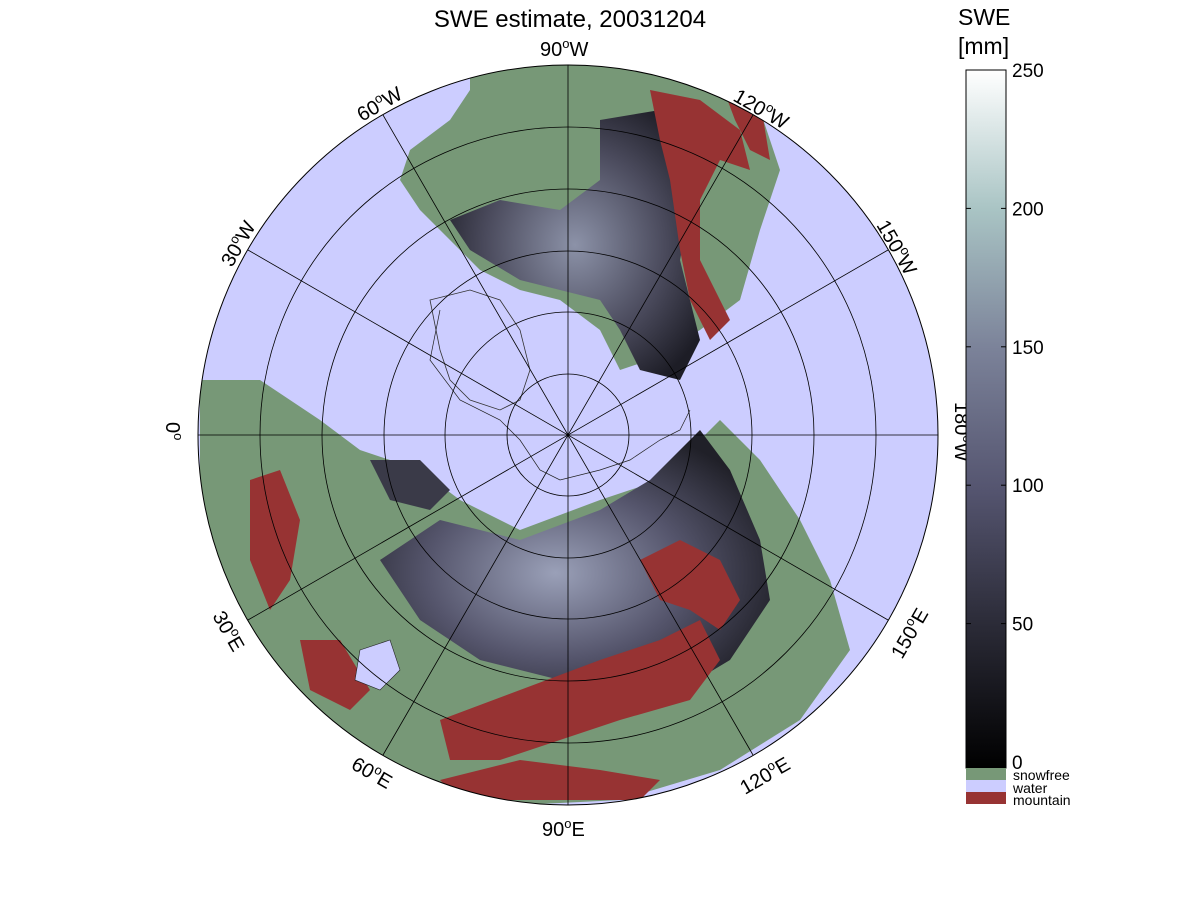 The image size is (1201, 901). What do you see at coordinates (575, 245) in the screenshot?
I see `snowcover-north-america` at bounding box center [575, 245].